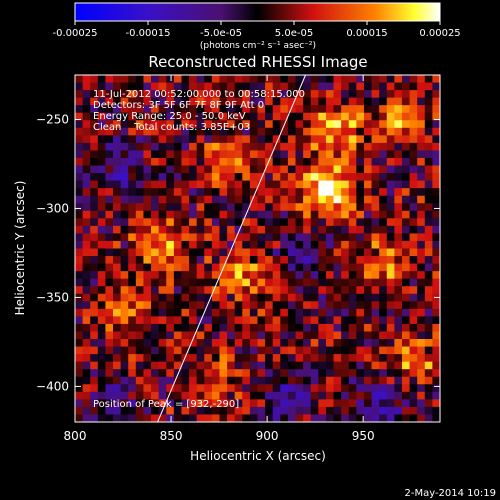 This screenshot has height=500, width=500. What do you see at coordinates (257, 62) in the screenshot?
I see `chart-title: Reconstructed RHESSI Image` at bounding box center [257, 62].